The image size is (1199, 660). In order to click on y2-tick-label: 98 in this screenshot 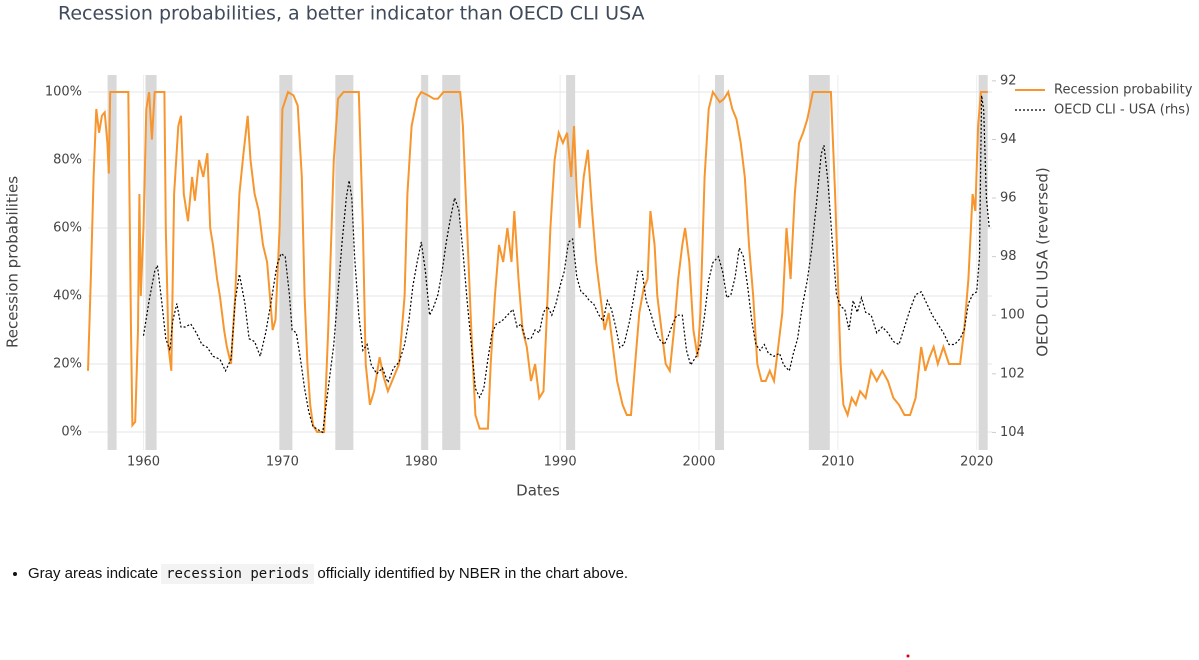, I will do `click(1008, 256)`.